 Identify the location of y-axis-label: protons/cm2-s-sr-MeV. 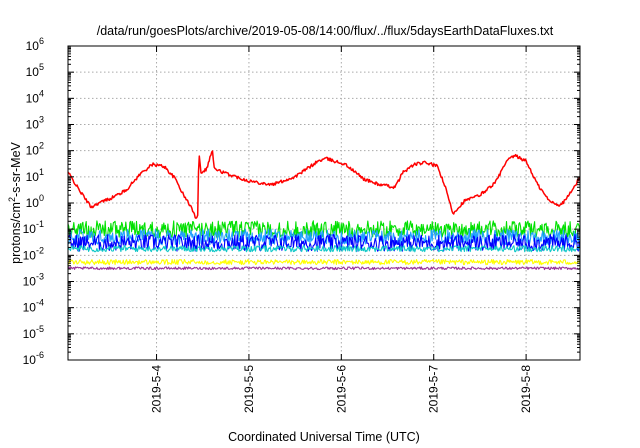
(15, 202).